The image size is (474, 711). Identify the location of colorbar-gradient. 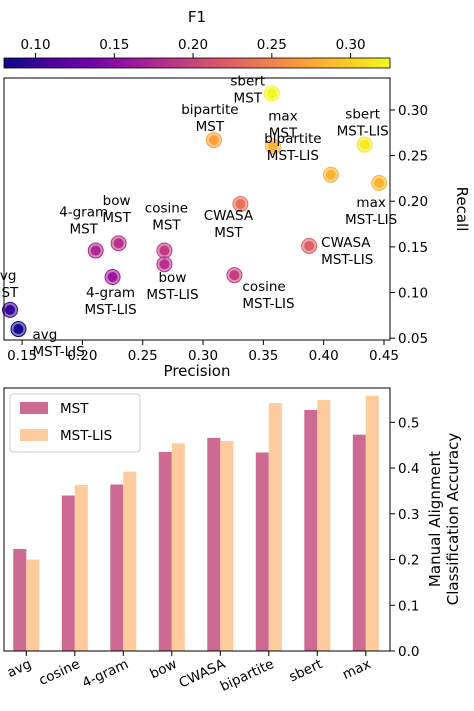
(197, 63).